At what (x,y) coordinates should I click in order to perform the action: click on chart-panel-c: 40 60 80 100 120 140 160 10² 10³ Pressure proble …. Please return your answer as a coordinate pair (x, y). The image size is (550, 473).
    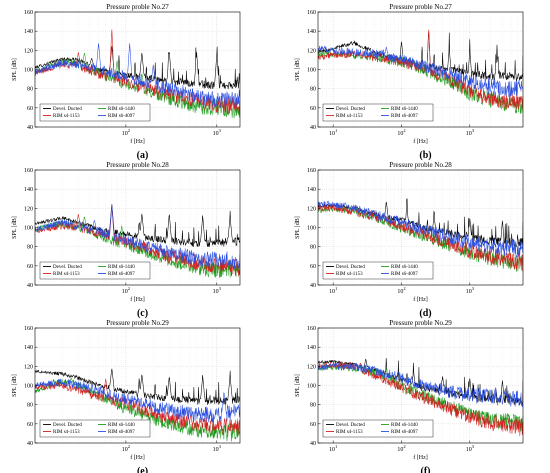
    Looking at the image, I should click on (126, 240).